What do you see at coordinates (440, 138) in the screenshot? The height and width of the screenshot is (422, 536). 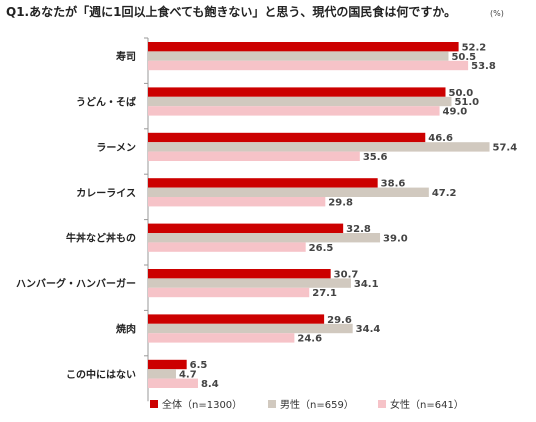 I see `value-label-all: 46.6` at bounding box center [440, 138].